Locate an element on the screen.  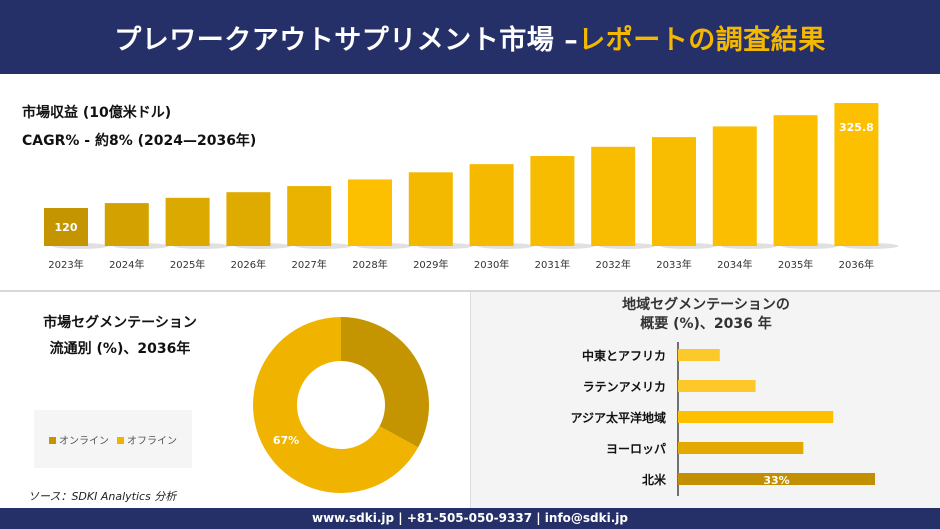
bar-2030年 is located at coordinates (491, 205).